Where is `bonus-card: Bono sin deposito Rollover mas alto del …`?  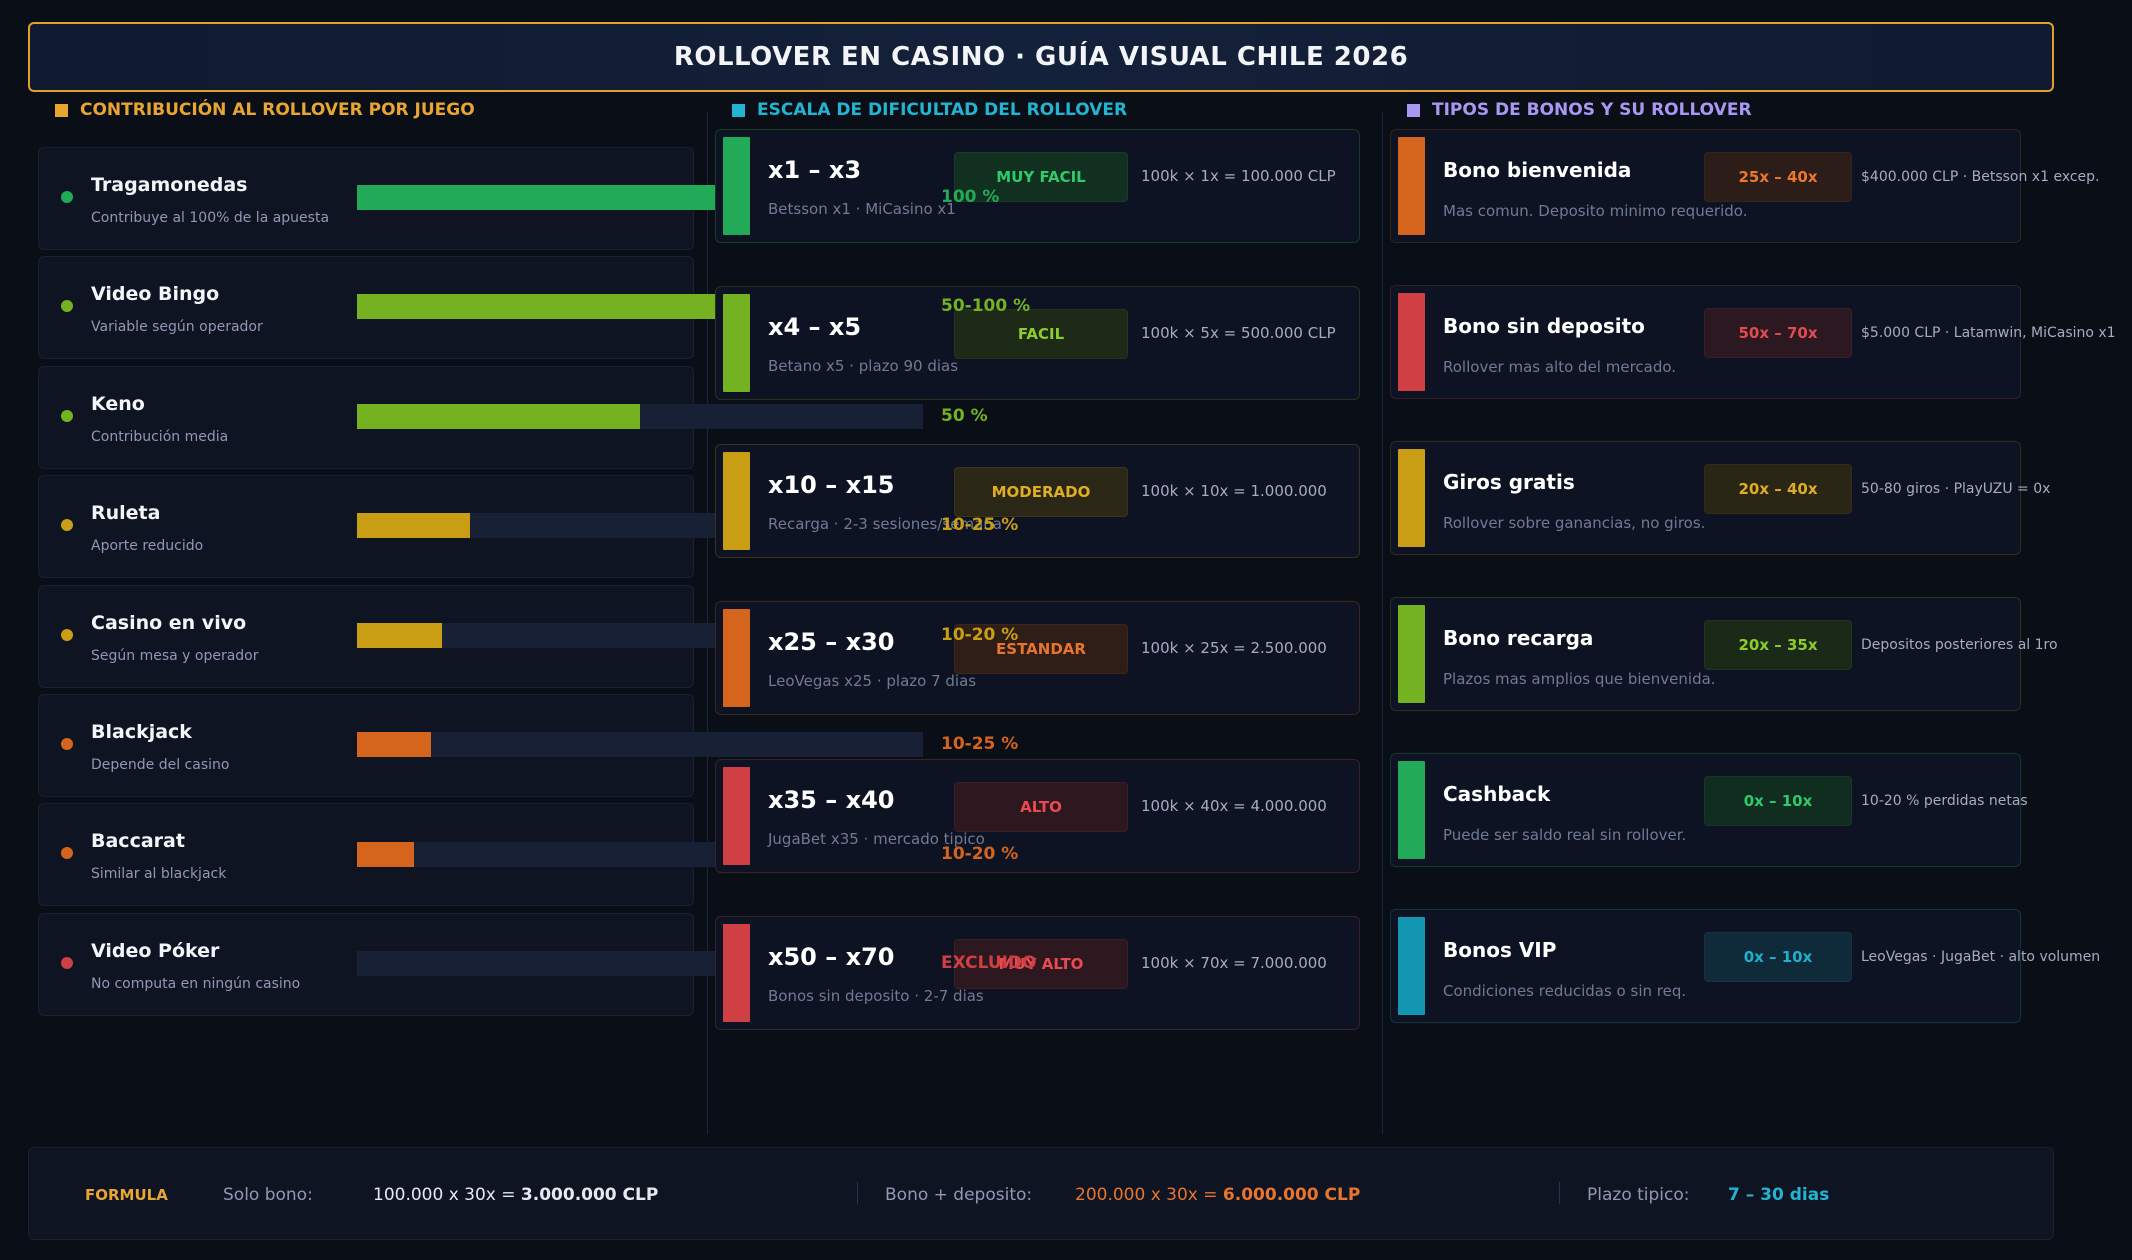 bonus-card: Bono sin deposito Rollover mas alto del … is located at coordinates (1753, 342).